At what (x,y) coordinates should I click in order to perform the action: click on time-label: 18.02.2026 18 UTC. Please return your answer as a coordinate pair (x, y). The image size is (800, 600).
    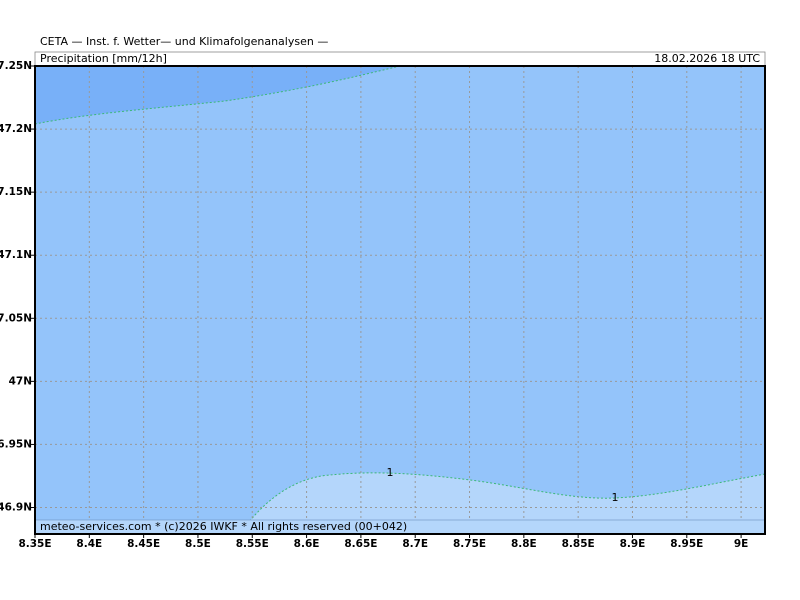
    Looking at the image, I should click on (707, 58).